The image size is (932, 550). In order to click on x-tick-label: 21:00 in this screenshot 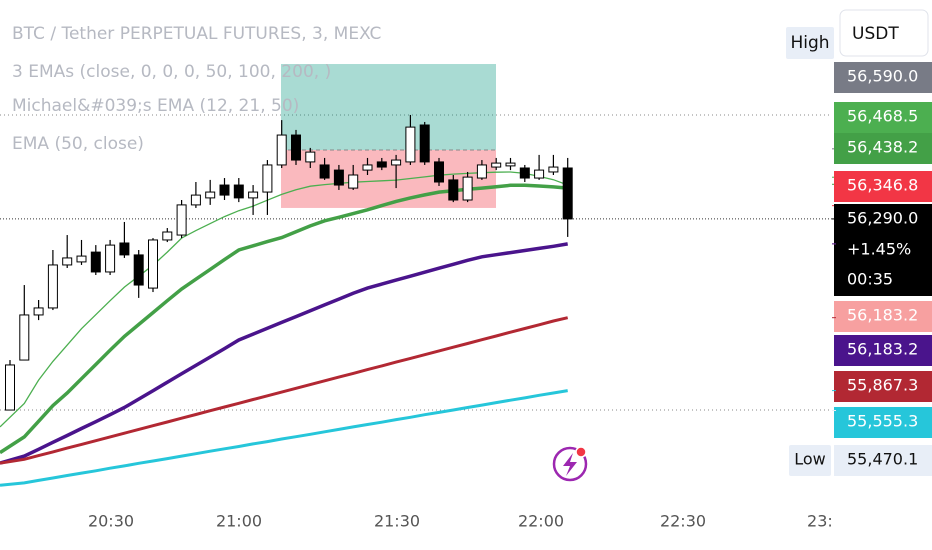, I will do `click(239, 521)`.